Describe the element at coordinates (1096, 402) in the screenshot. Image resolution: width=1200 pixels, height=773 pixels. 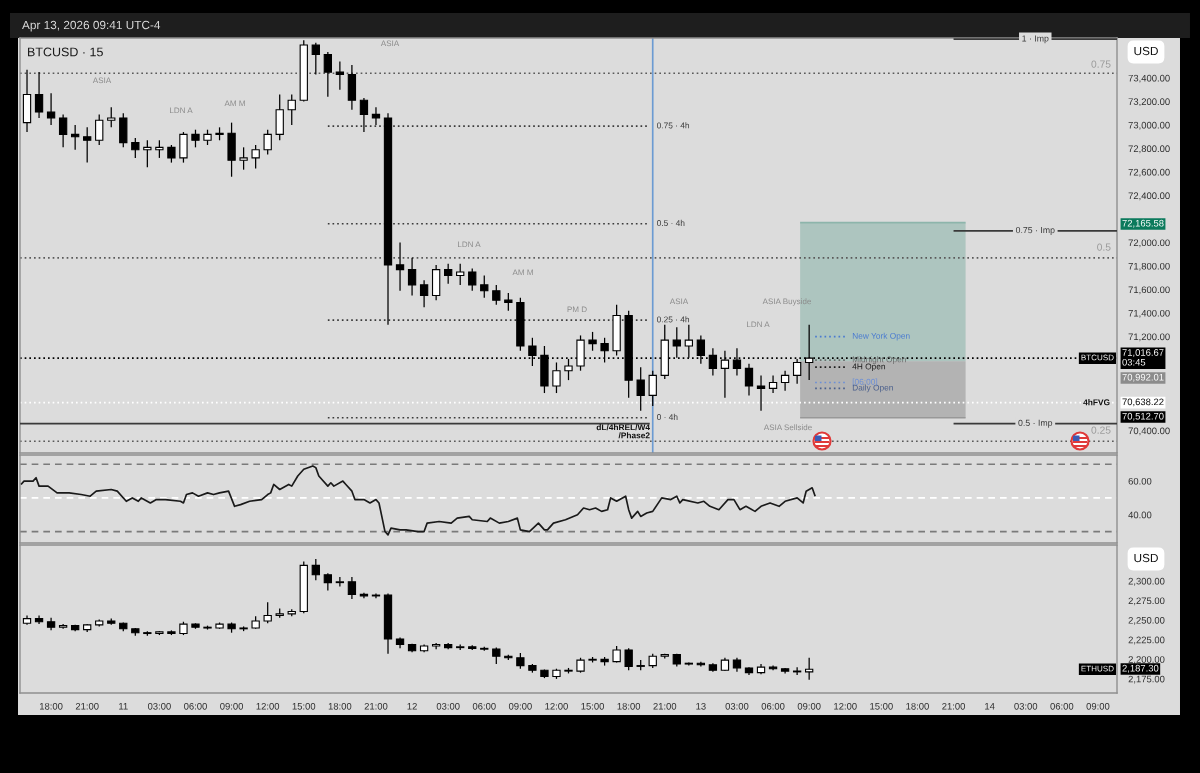
I see `annotation: 4hFVG` at that location.